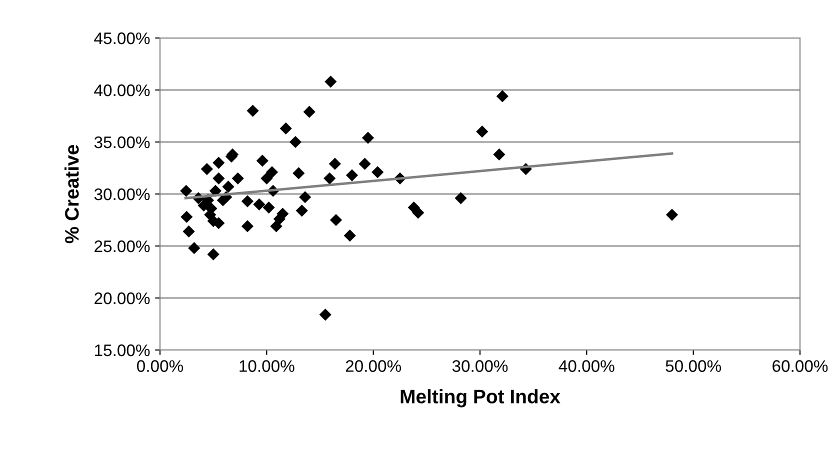 This screenshot has height=465, width=839. What do you see at coordinates (122, 350) in the screenshot?
I see `y-tick-label: 15.00%` at bounding box center [122, 350].